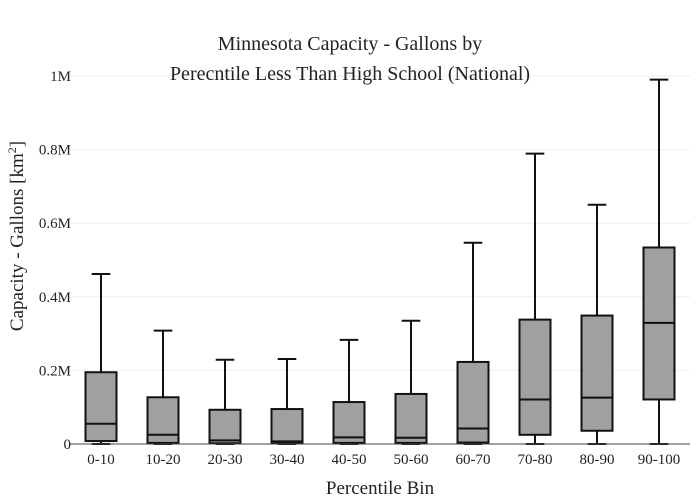  I want to click on y-tick-labels: 0 0.2M 0.4M 0.6M 0.8M 1M, so click(55, 261).